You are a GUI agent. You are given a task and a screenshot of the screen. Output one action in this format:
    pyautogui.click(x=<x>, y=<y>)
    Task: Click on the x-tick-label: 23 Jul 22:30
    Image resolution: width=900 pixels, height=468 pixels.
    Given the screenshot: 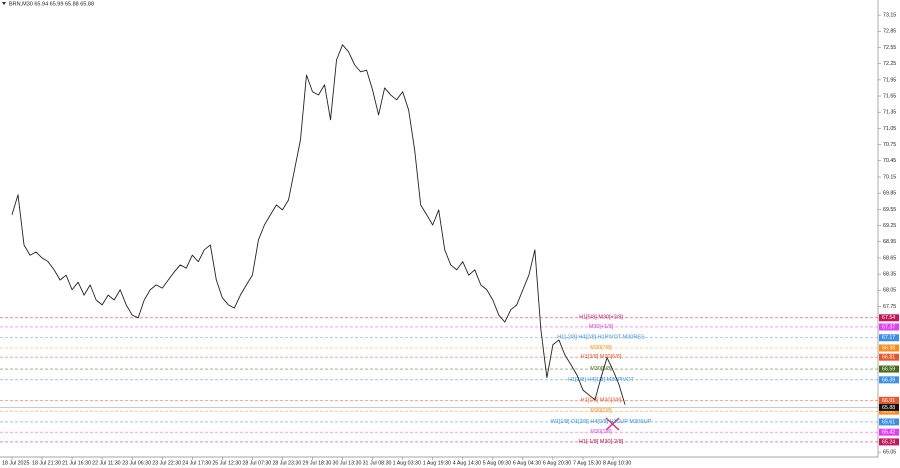 What is the action you would take?
    pyautogui.click(x=166, y=463)
    